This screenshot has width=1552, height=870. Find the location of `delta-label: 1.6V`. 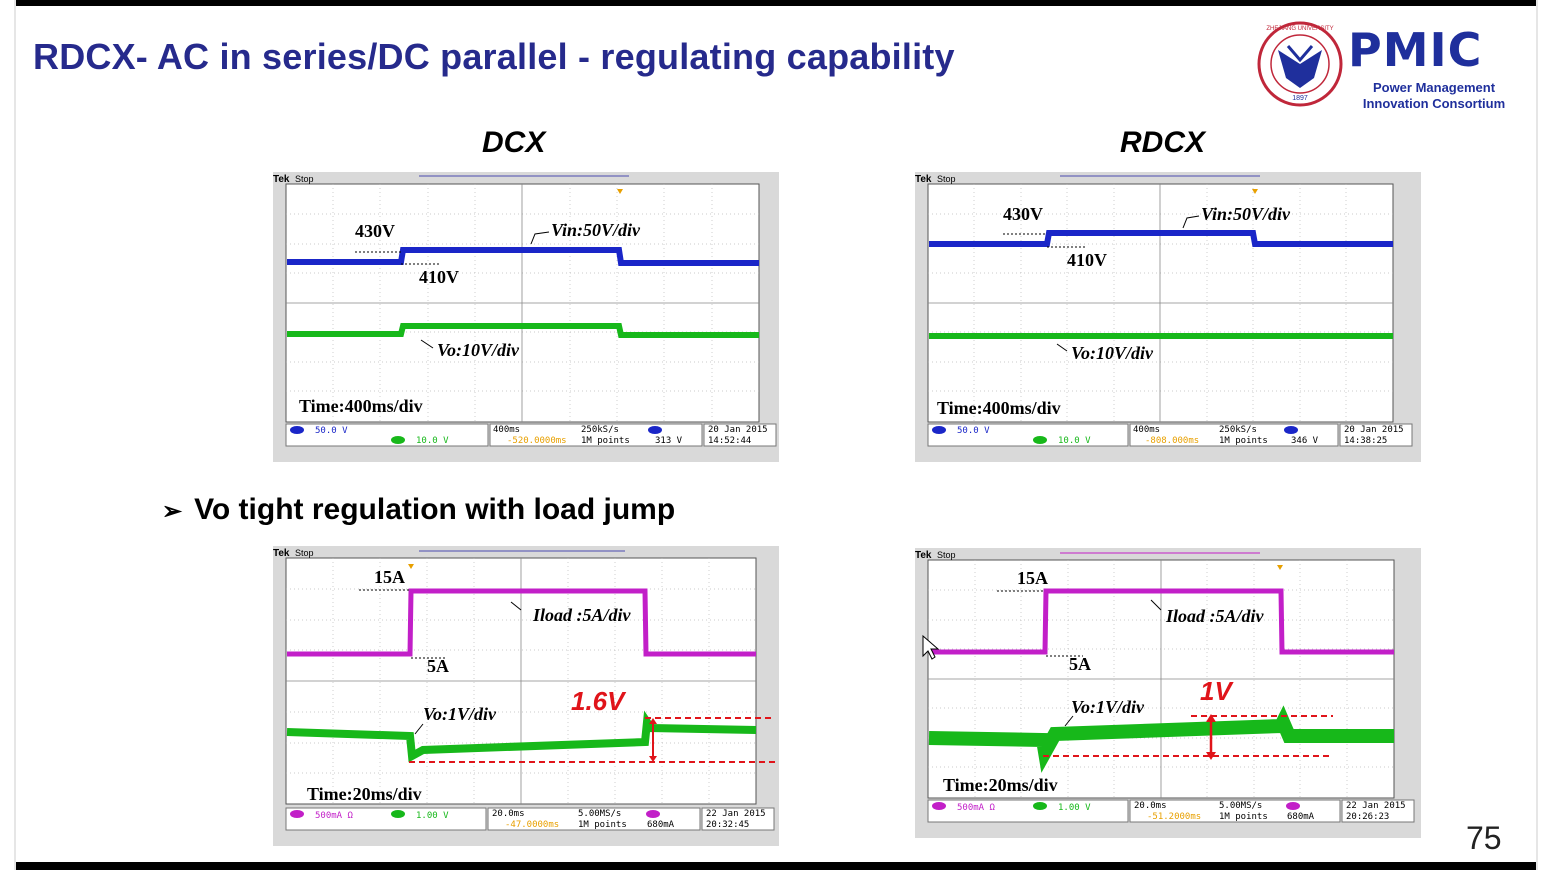

delta-label: 1.6V is located at coordinates (599, 701).